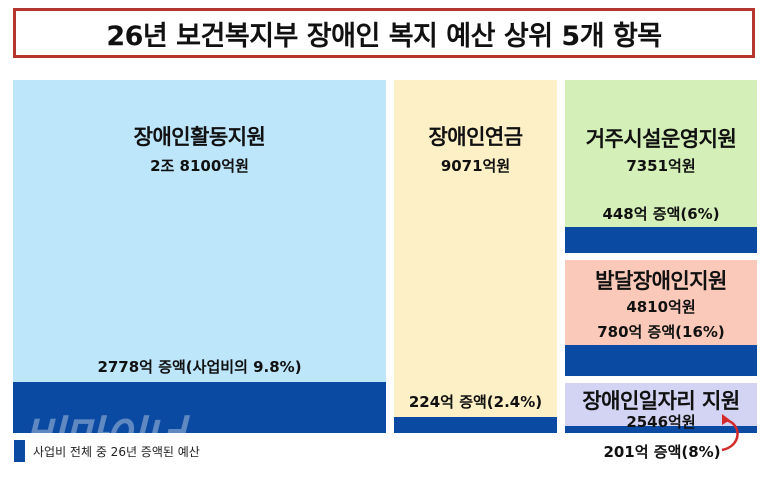  What do you see at coordinates (199, 137) in the screenshot?
I see `tile-name-activity-support: 장애인활동지원` at bounding box center [199, 137].